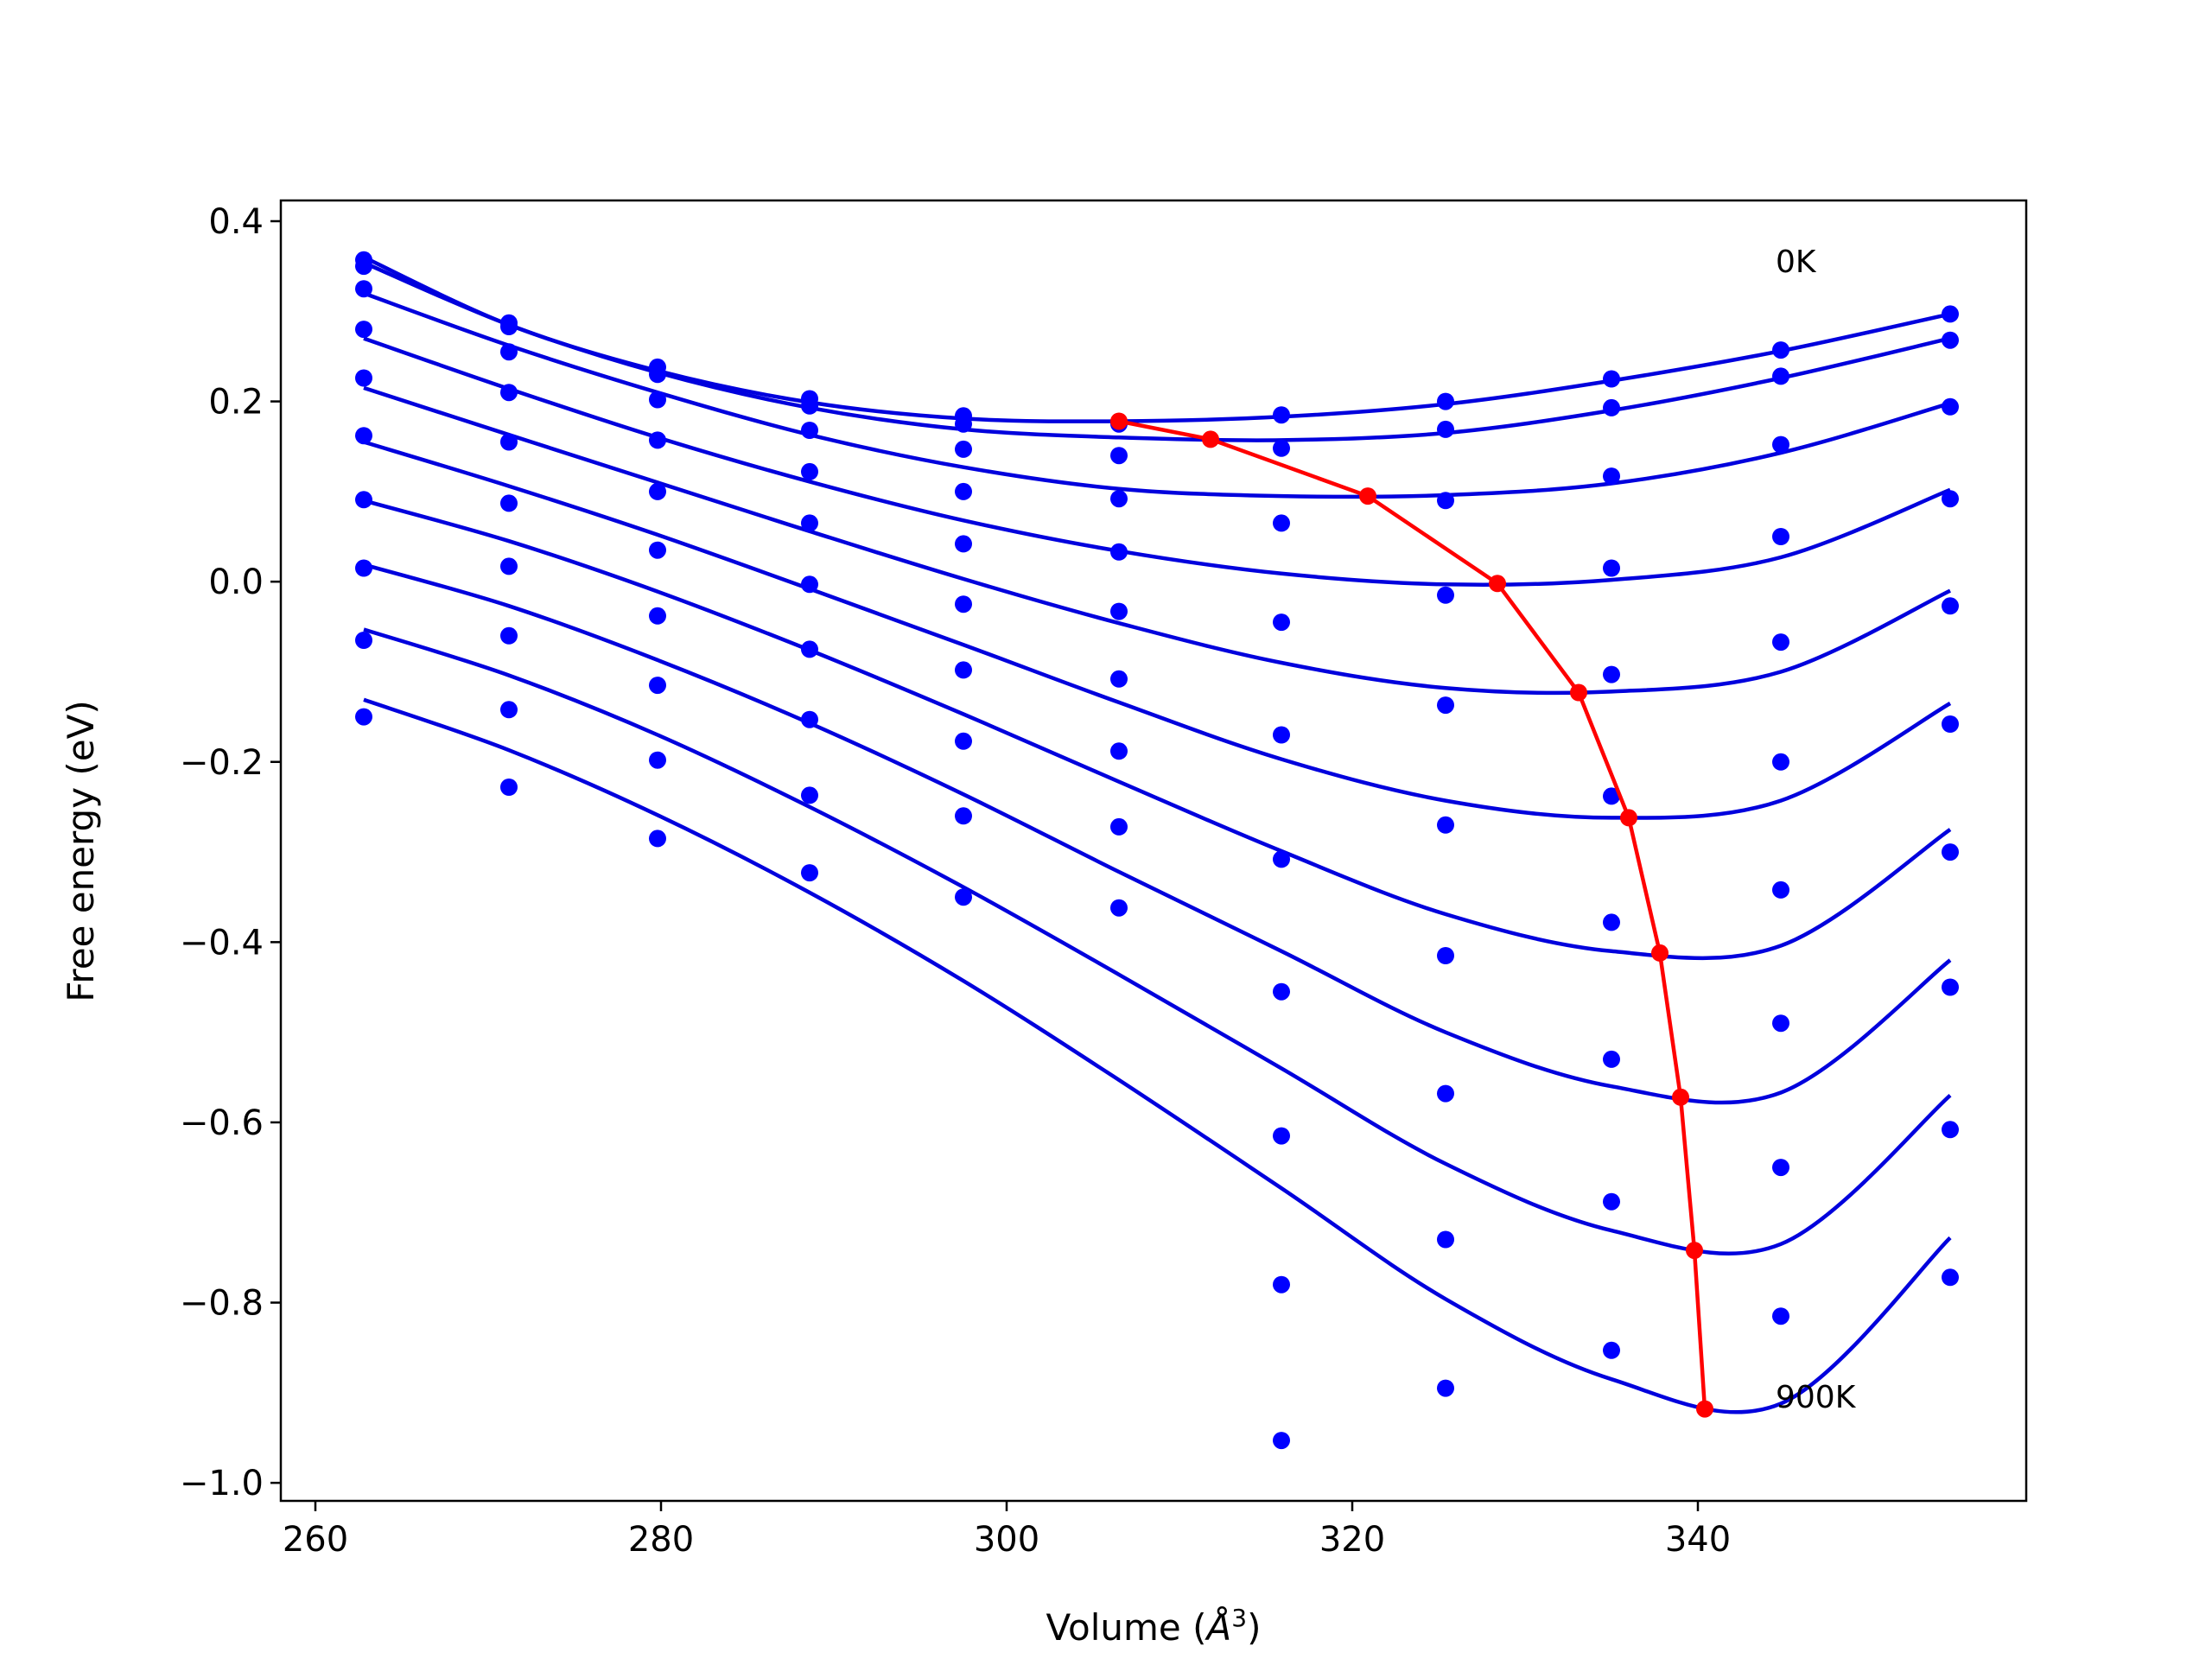 This screenshot has height=1659, width=2212. I want to click on annotations: 0K 900K, so click(1816, 830).